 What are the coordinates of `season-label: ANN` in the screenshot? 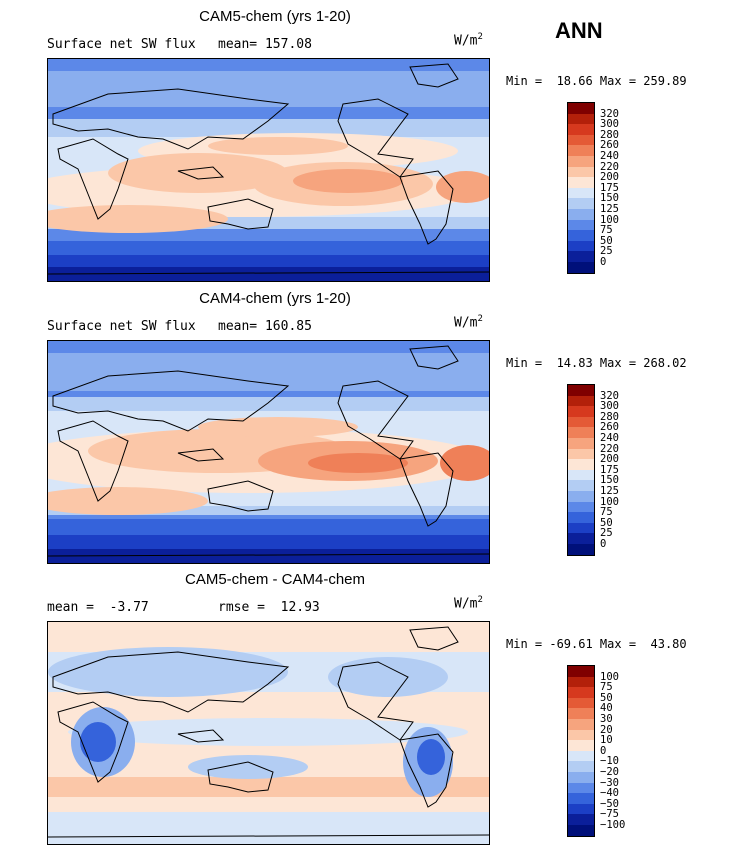 It's located at (579, 30).